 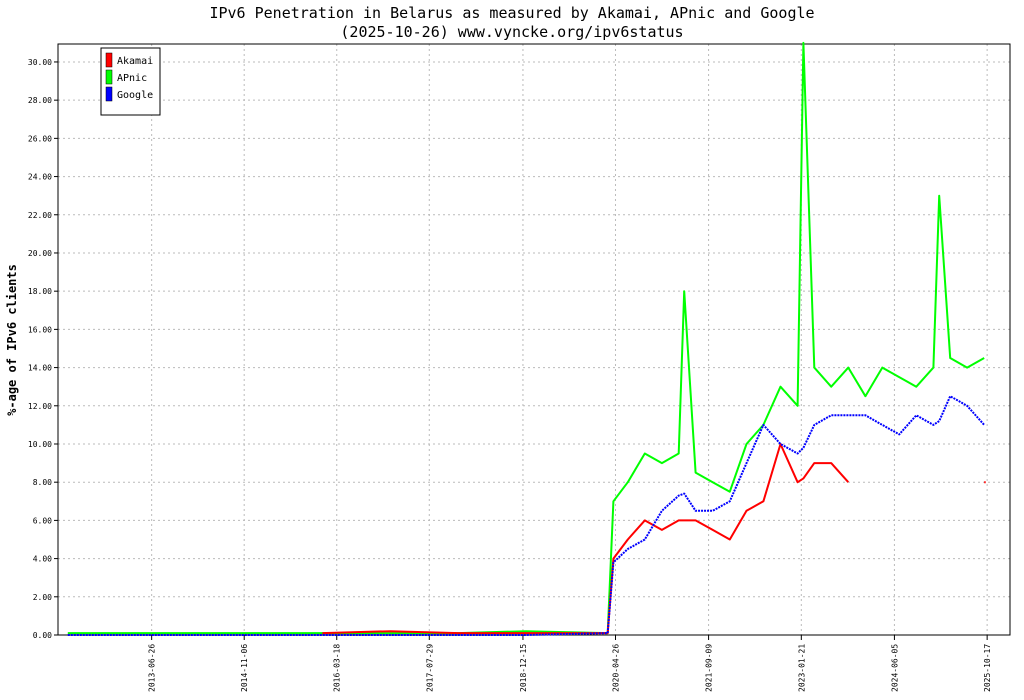 I want to click on x-tick-label: 2025-10-17, so click(x=987, y=668).